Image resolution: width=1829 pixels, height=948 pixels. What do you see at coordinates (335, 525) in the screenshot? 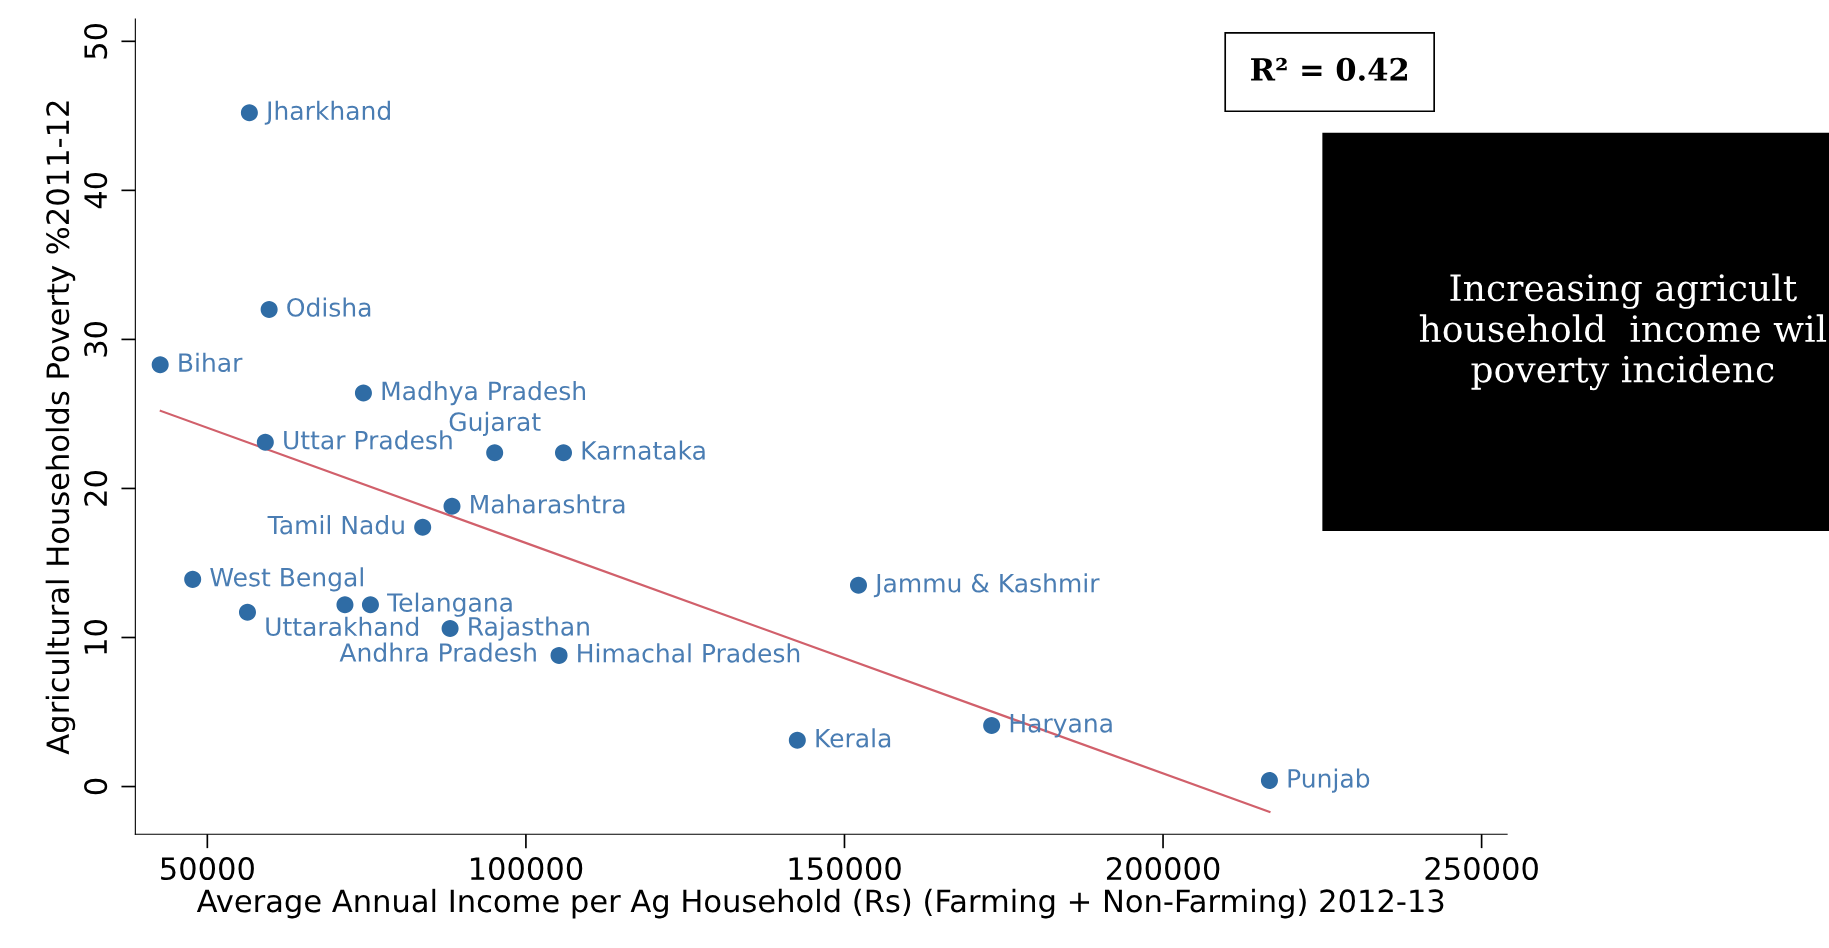
I see `annotation: Tamil Nadu` at bounding box center [335, 525].